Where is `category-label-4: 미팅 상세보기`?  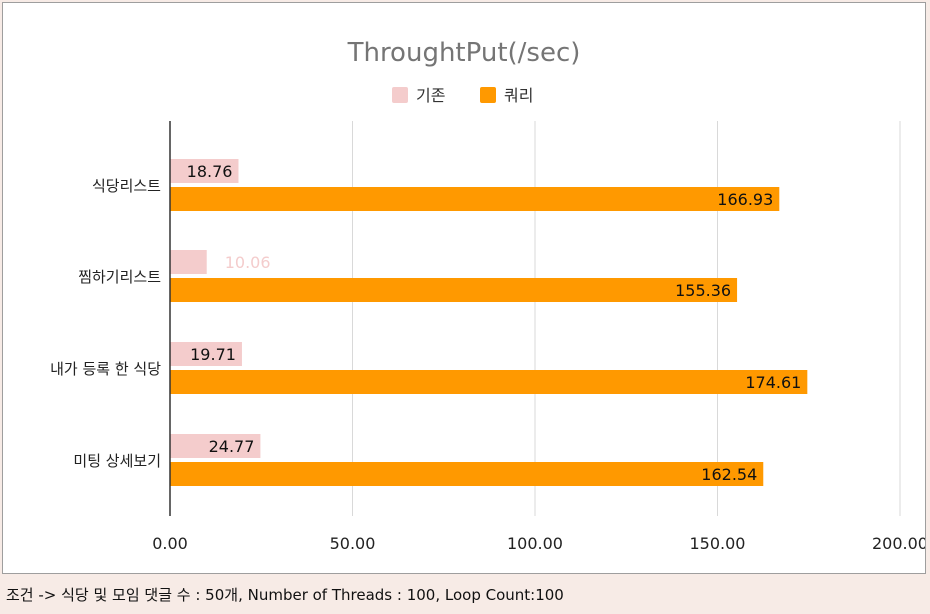
category-label-4: 미팅 상세보기 is located at coordinates (117, 461).